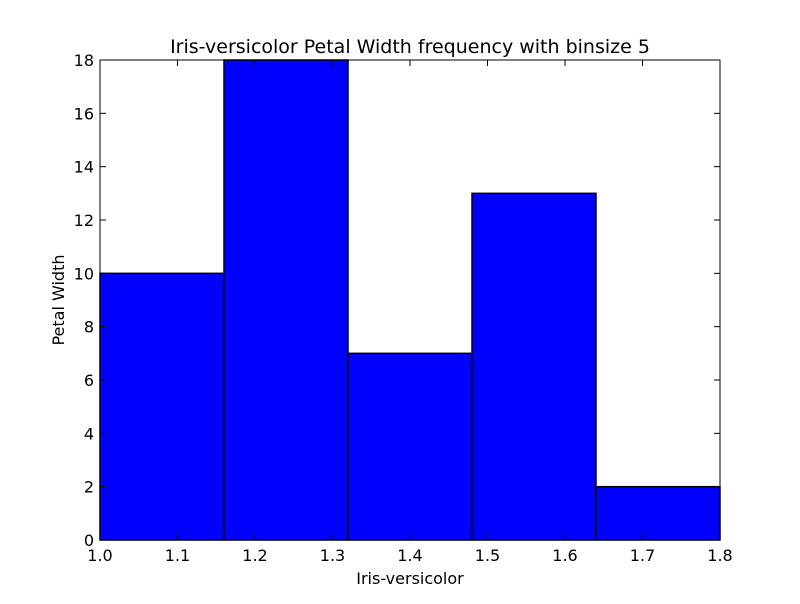 This screenshot has width=800, height=604. I want to click on x-tick-label: 1.3, so click(332, 555).